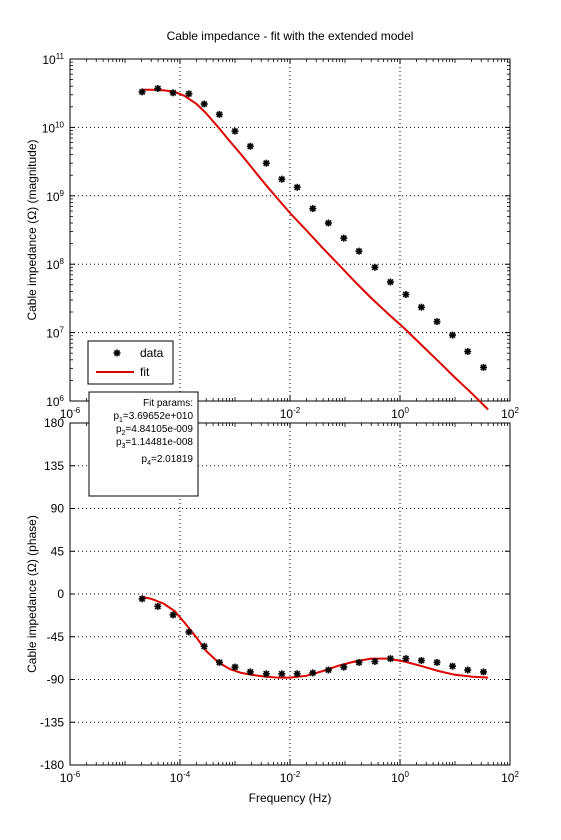 The width and height of the screenshot is (561, 840). What do you see at coordinates (154, 430) in the screenshot?
I see `fit-param-p2: p2=4.84105e-009` at bounding box center [154, 430].